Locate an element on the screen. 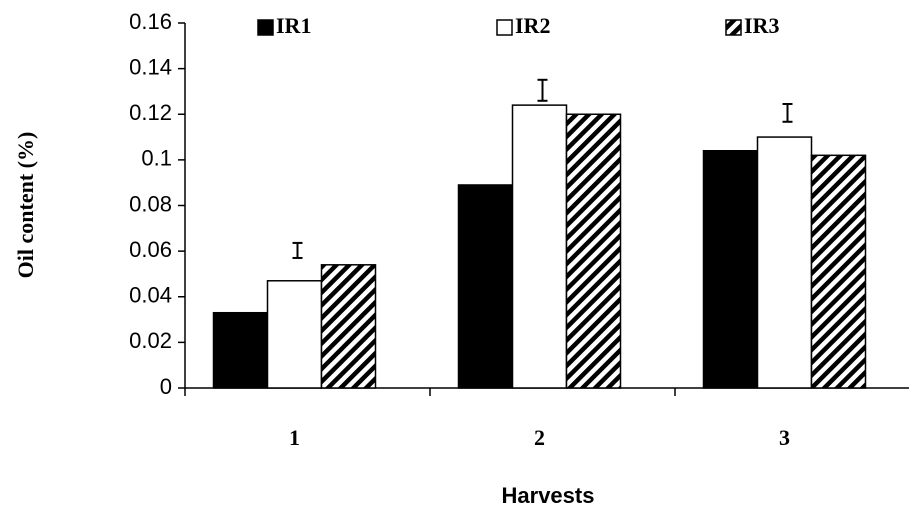  y-tick-label: 0.08 is located at coordinates (150, 203).